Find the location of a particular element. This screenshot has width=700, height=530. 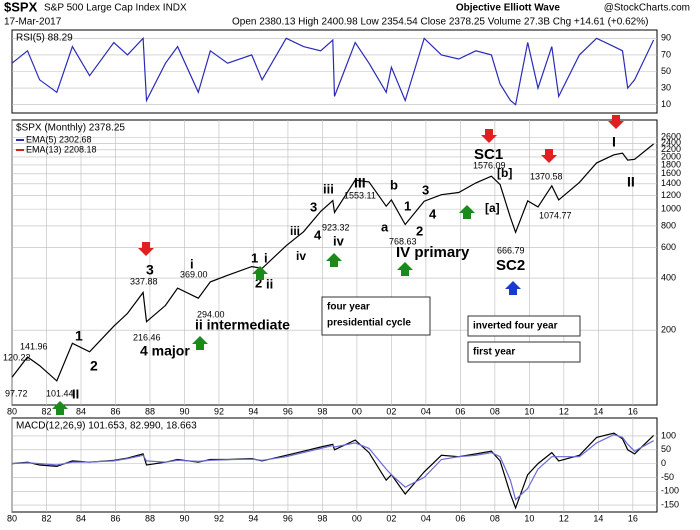

note-text: four year is located at coordinates (348, 307).